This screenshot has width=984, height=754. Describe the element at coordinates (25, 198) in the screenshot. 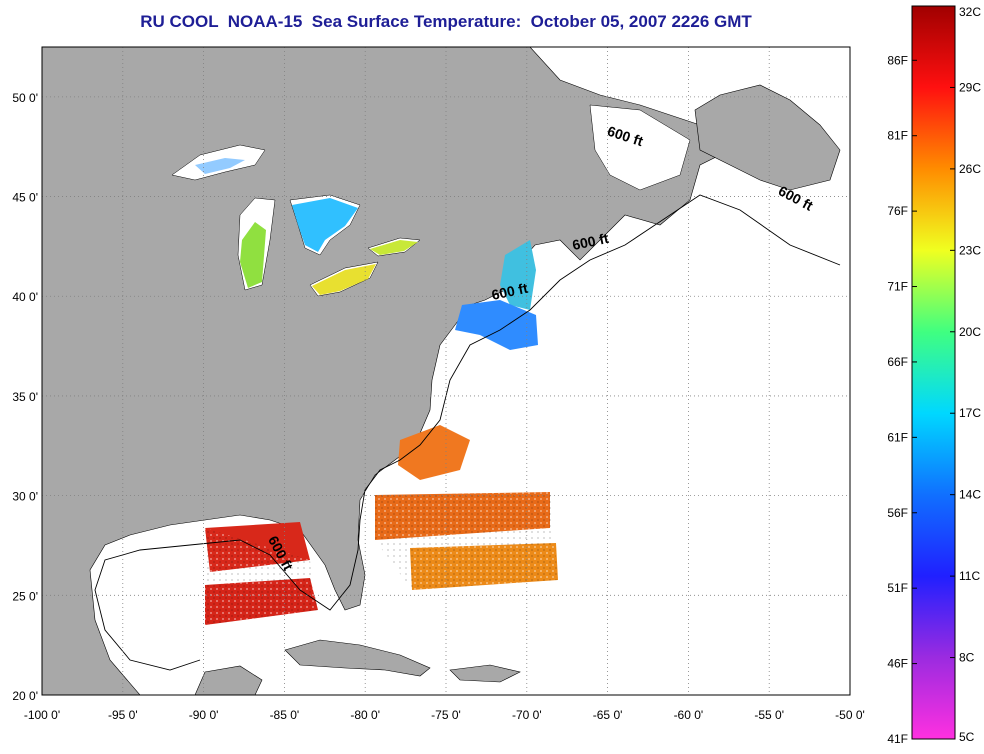

I see `lat-tick-label: 45 0'` at that location.